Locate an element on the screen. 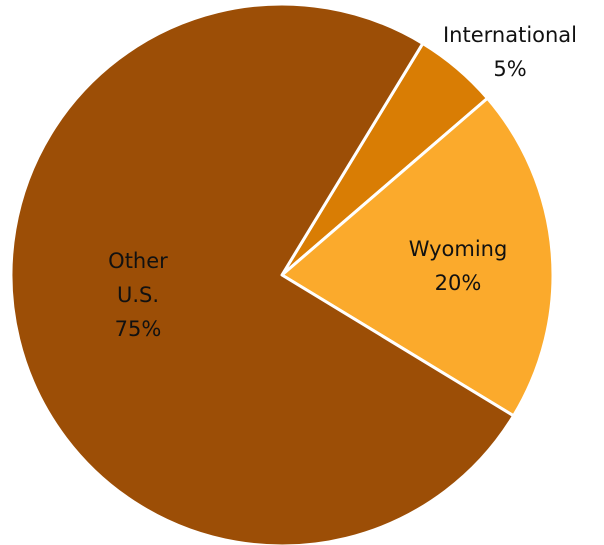 This screenshot has height=545, width=604. slice-label: Wyoming 20% is located at coordinates (458, 266).